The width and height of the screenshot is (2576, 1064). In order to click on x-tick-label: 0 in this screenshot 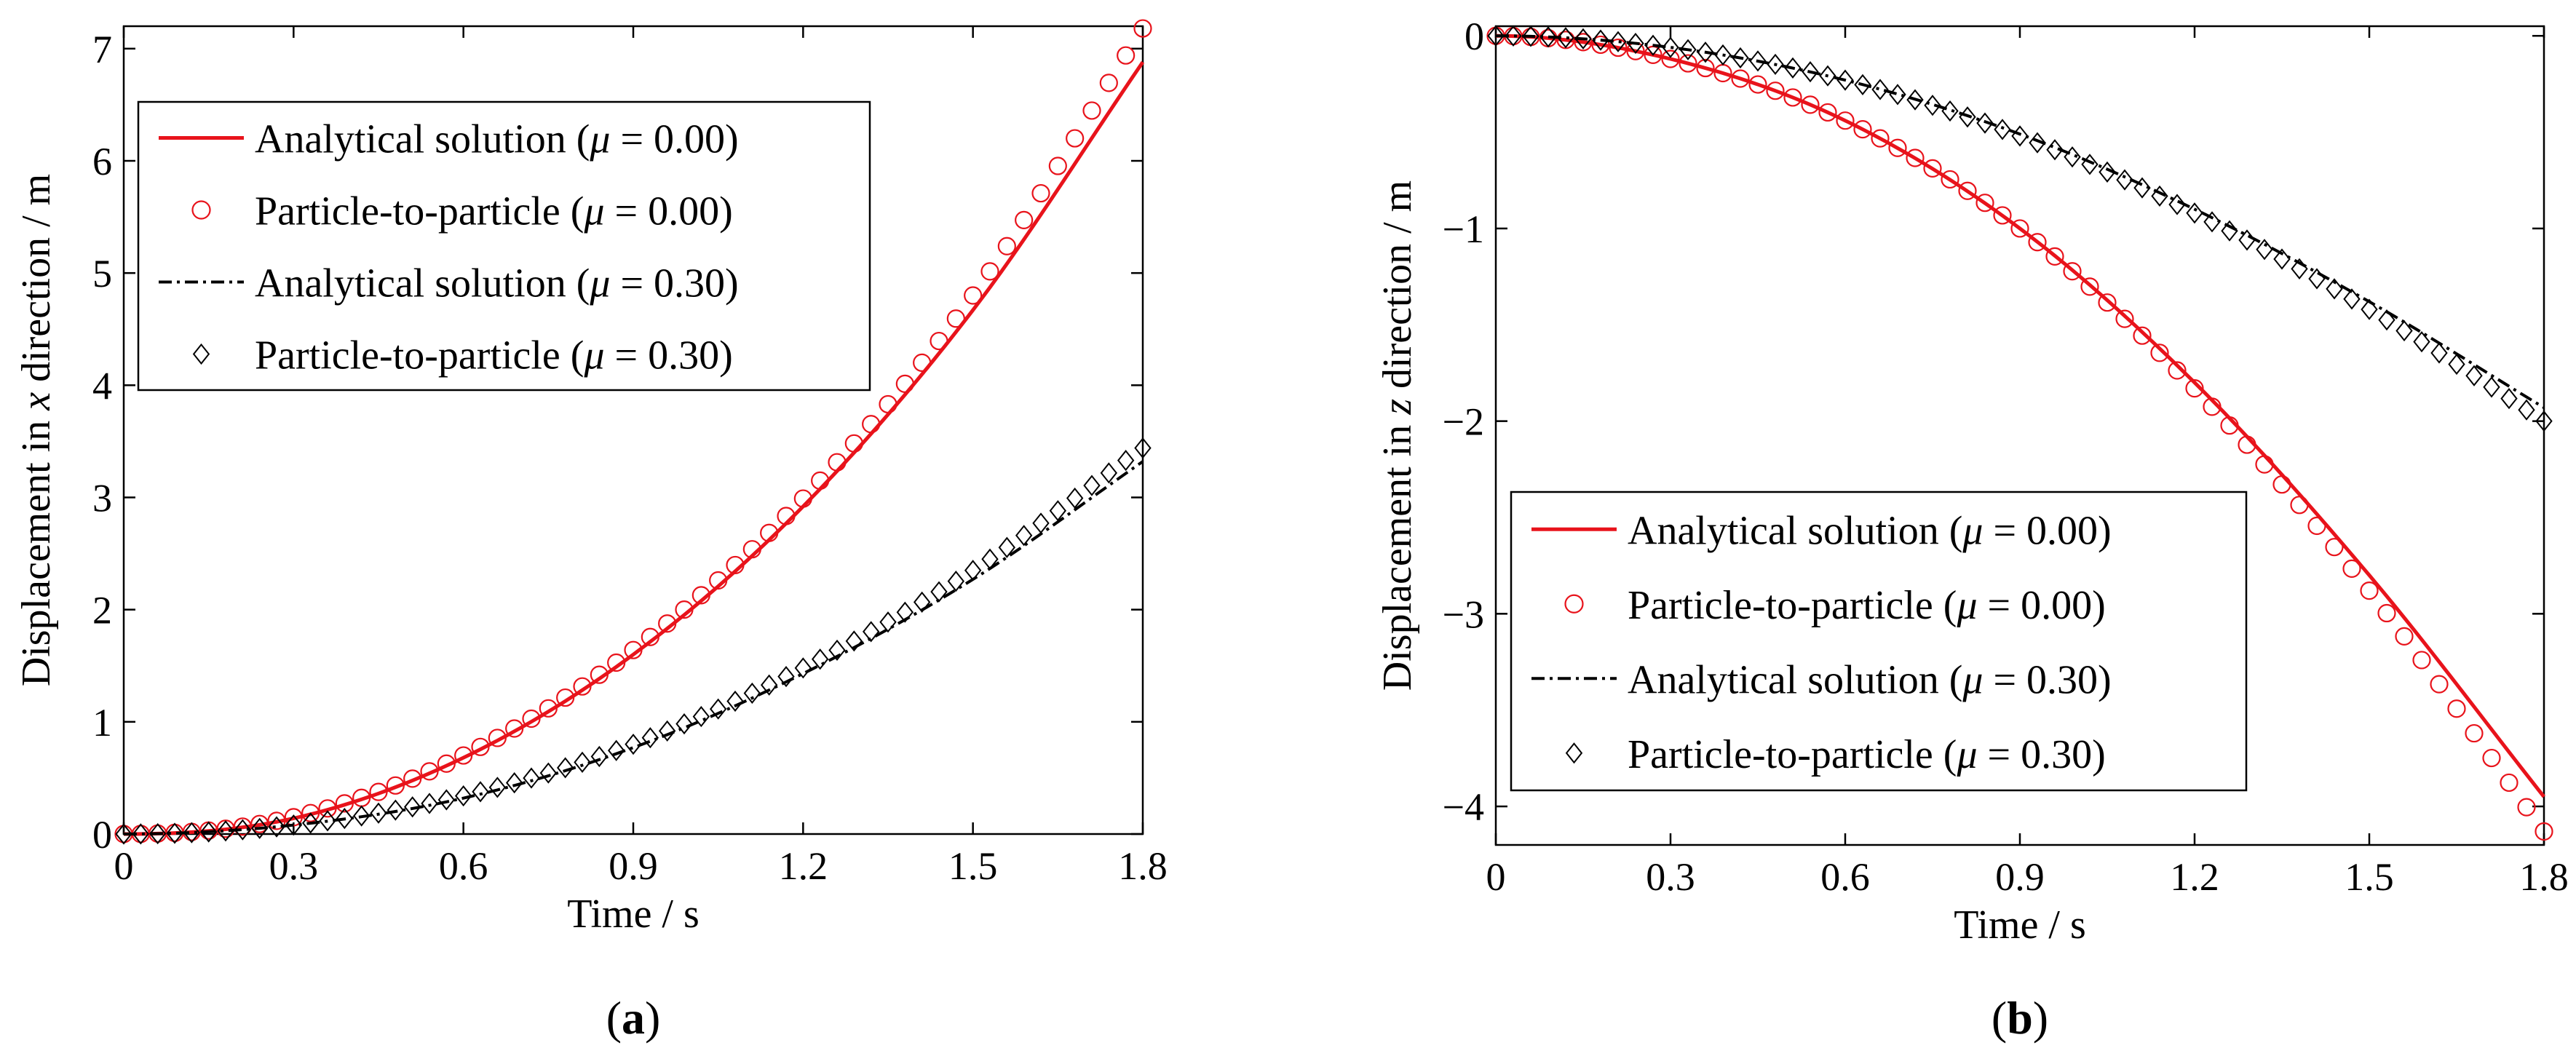, I will do `click(1496, 877)`.